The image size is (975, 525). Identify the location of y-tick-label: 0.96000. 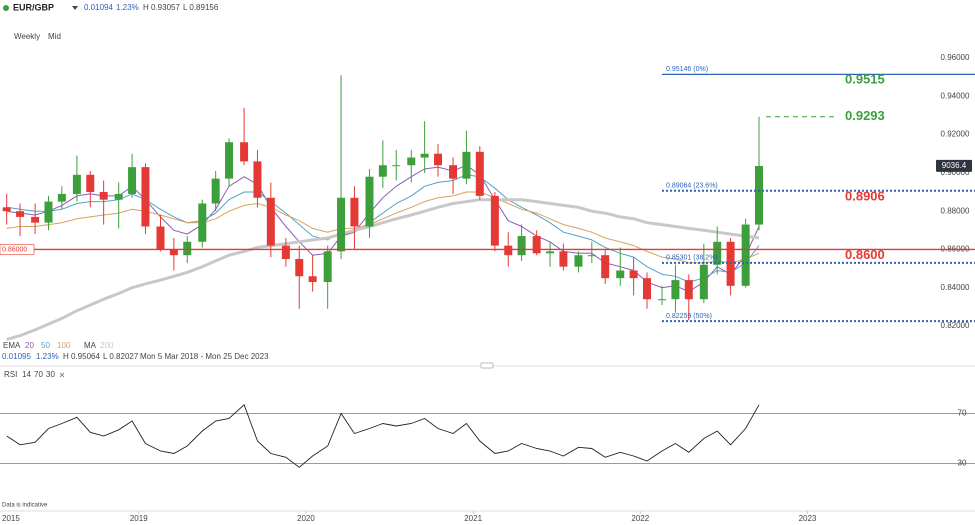
(955, 57).